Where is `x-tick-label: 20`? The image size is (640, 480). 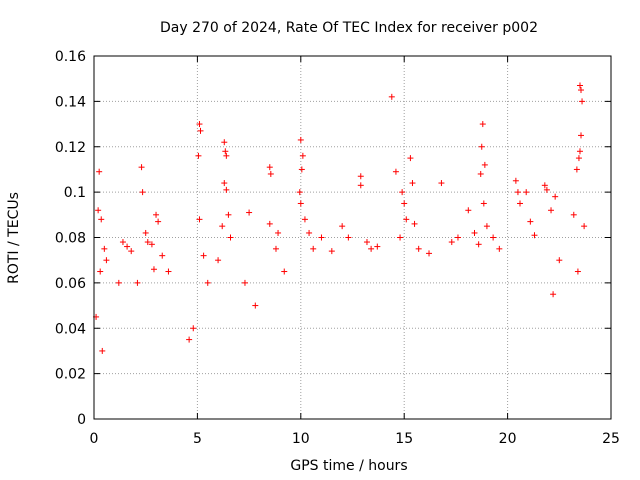 x-tick-label: 20 is located at coordinates (508, 439).